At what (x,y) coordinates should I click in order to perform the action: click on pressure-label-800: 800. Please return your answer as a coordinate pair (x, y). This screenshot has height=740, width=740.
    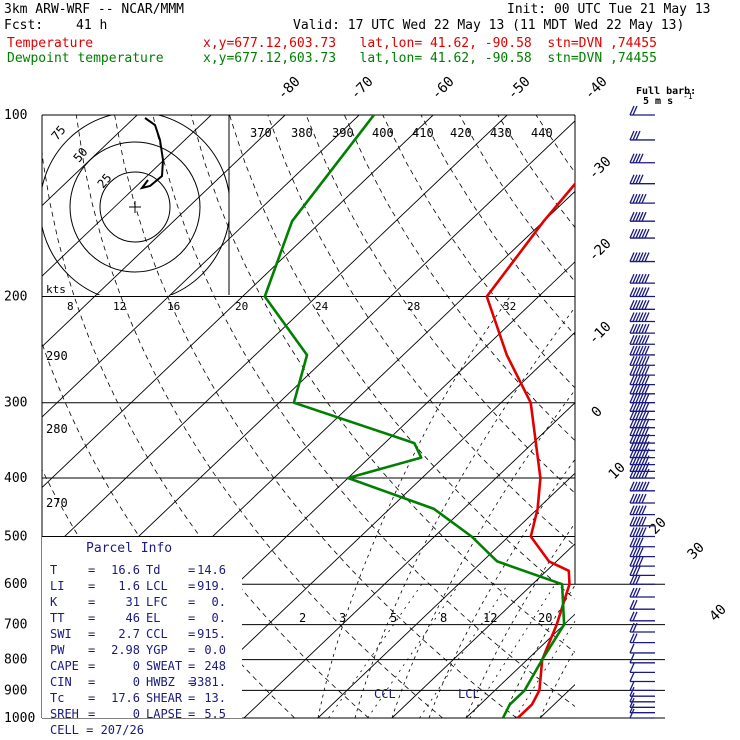
    Looking at the image, I should click on (15, 660).